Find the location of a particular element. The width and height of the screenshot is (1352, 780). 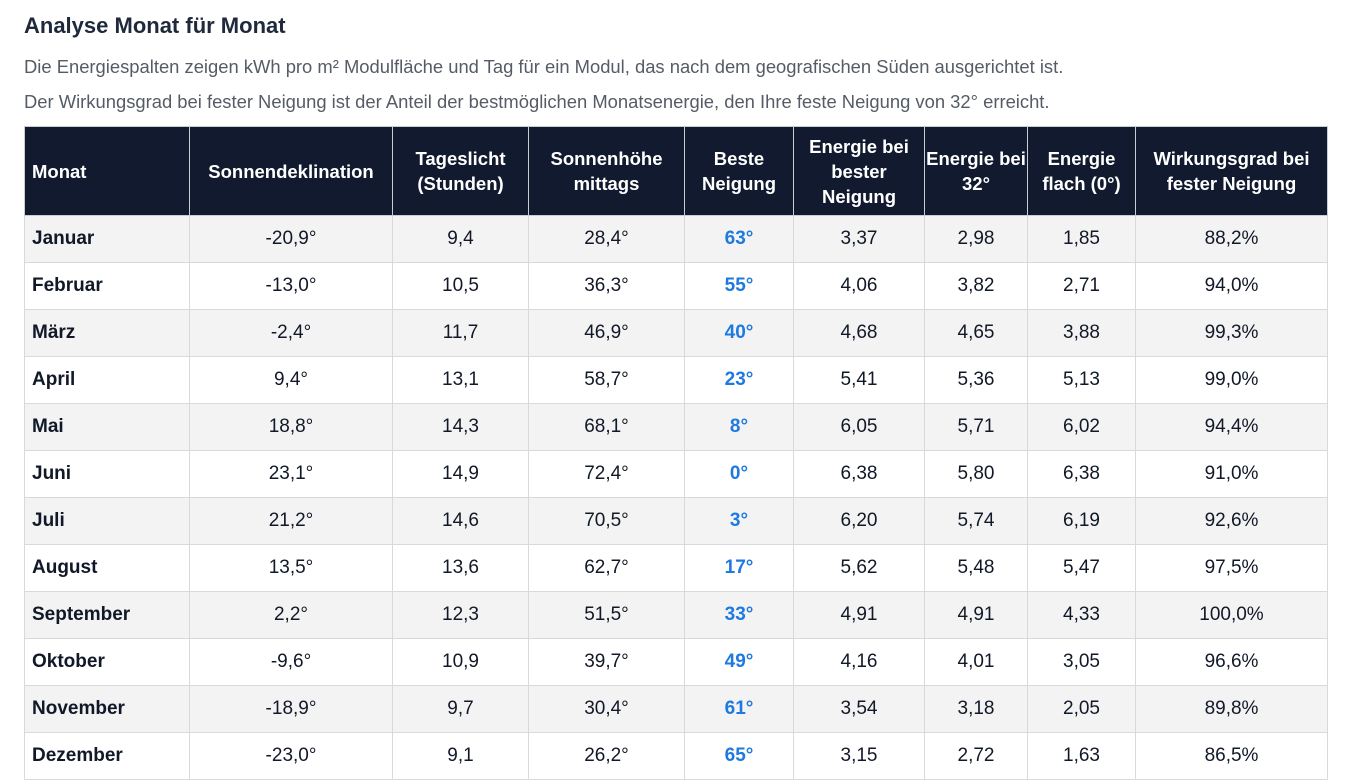

energy-32-cell: 4,91 is located at coordinates (976, 615).